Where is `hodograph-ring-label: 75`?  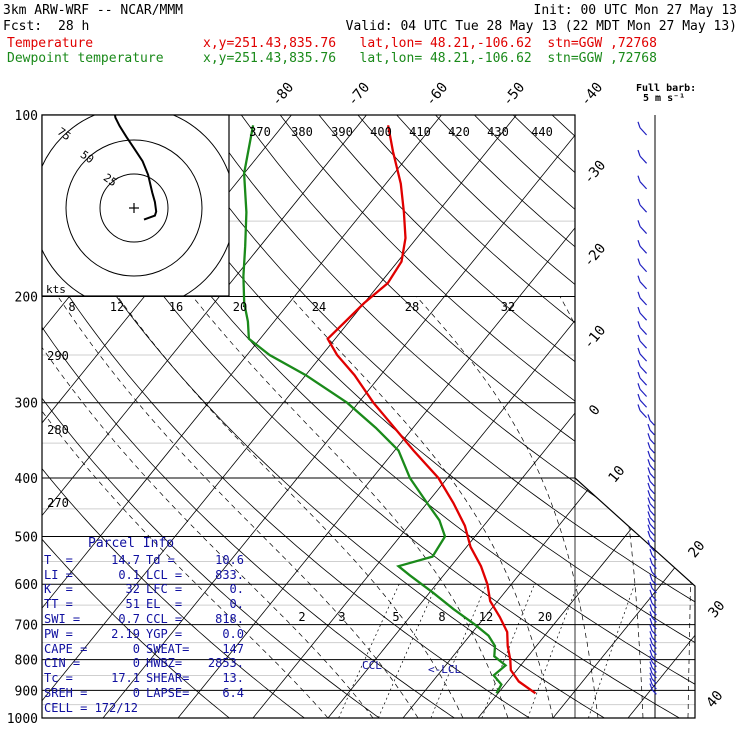 hodograph-ring-label: 75 is located at coordinates (64, 134).